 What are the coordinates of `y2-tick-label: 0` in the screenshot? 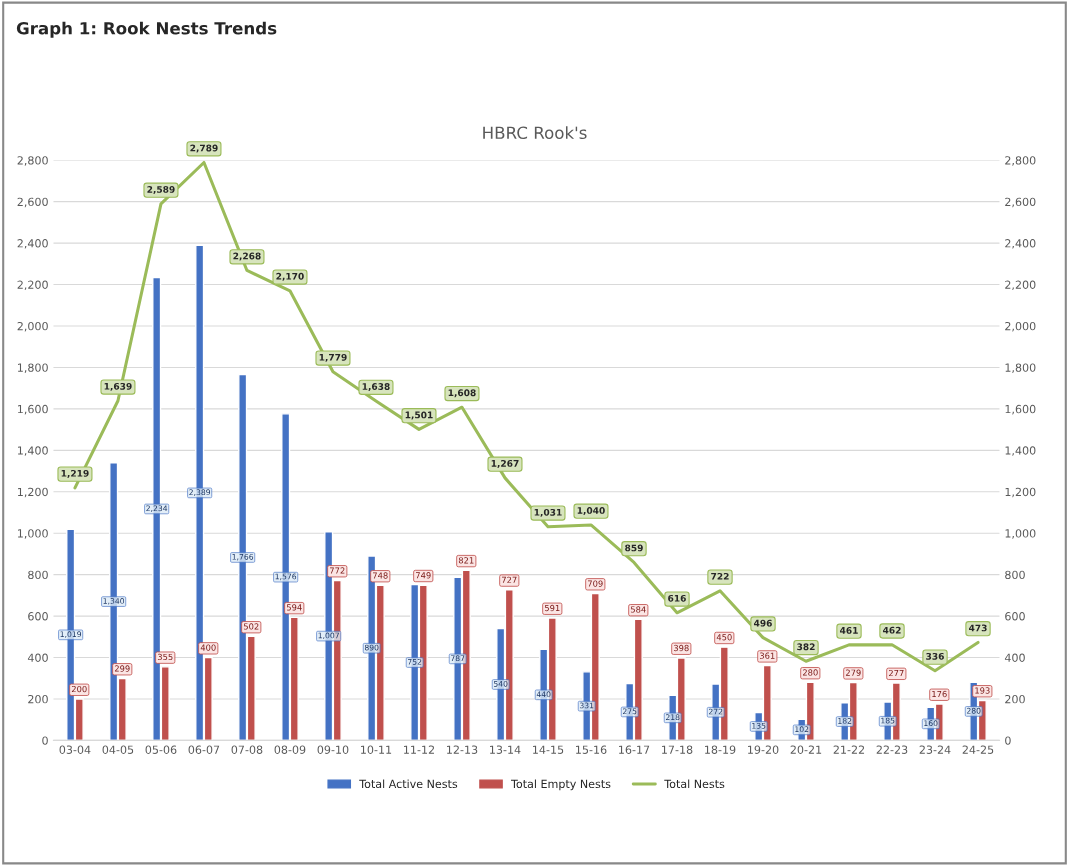 It's located at (1008, 740).